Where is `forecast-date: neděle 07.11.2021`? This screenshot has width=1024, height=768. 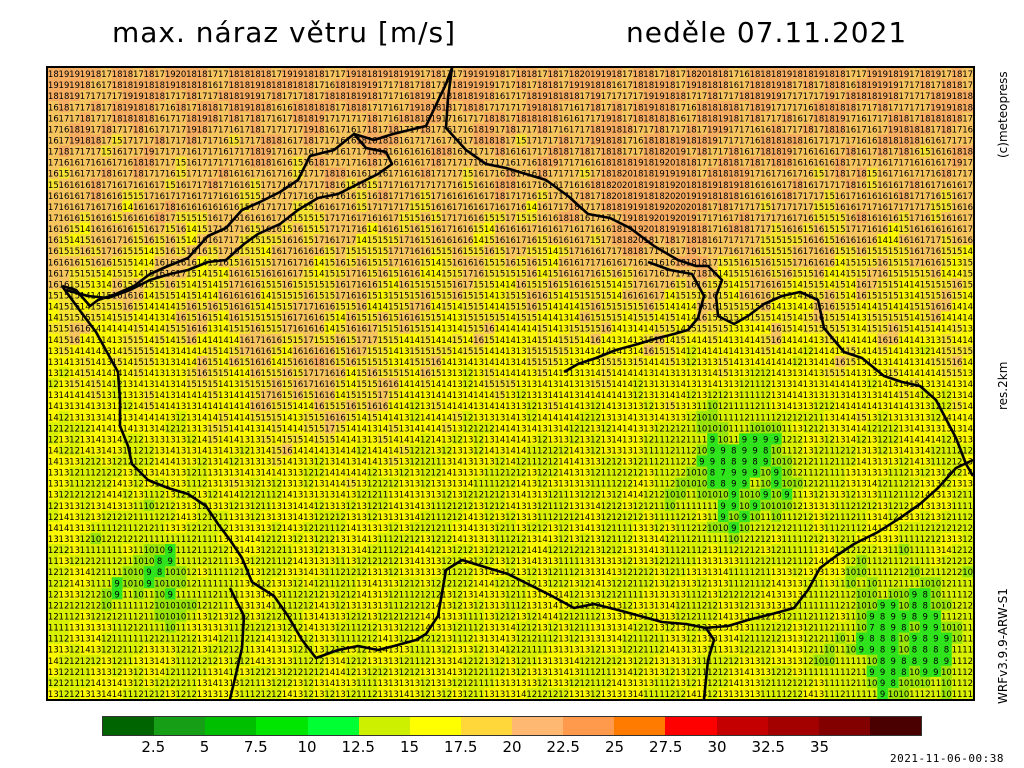 forecast-date: neděle 07.11.2021 is located at coordinates (766, 32).